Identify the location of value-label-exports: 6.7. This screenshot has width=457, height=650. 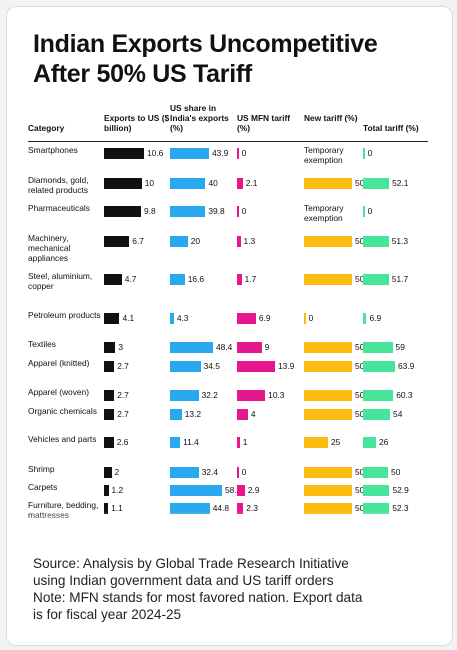
(138, 241).